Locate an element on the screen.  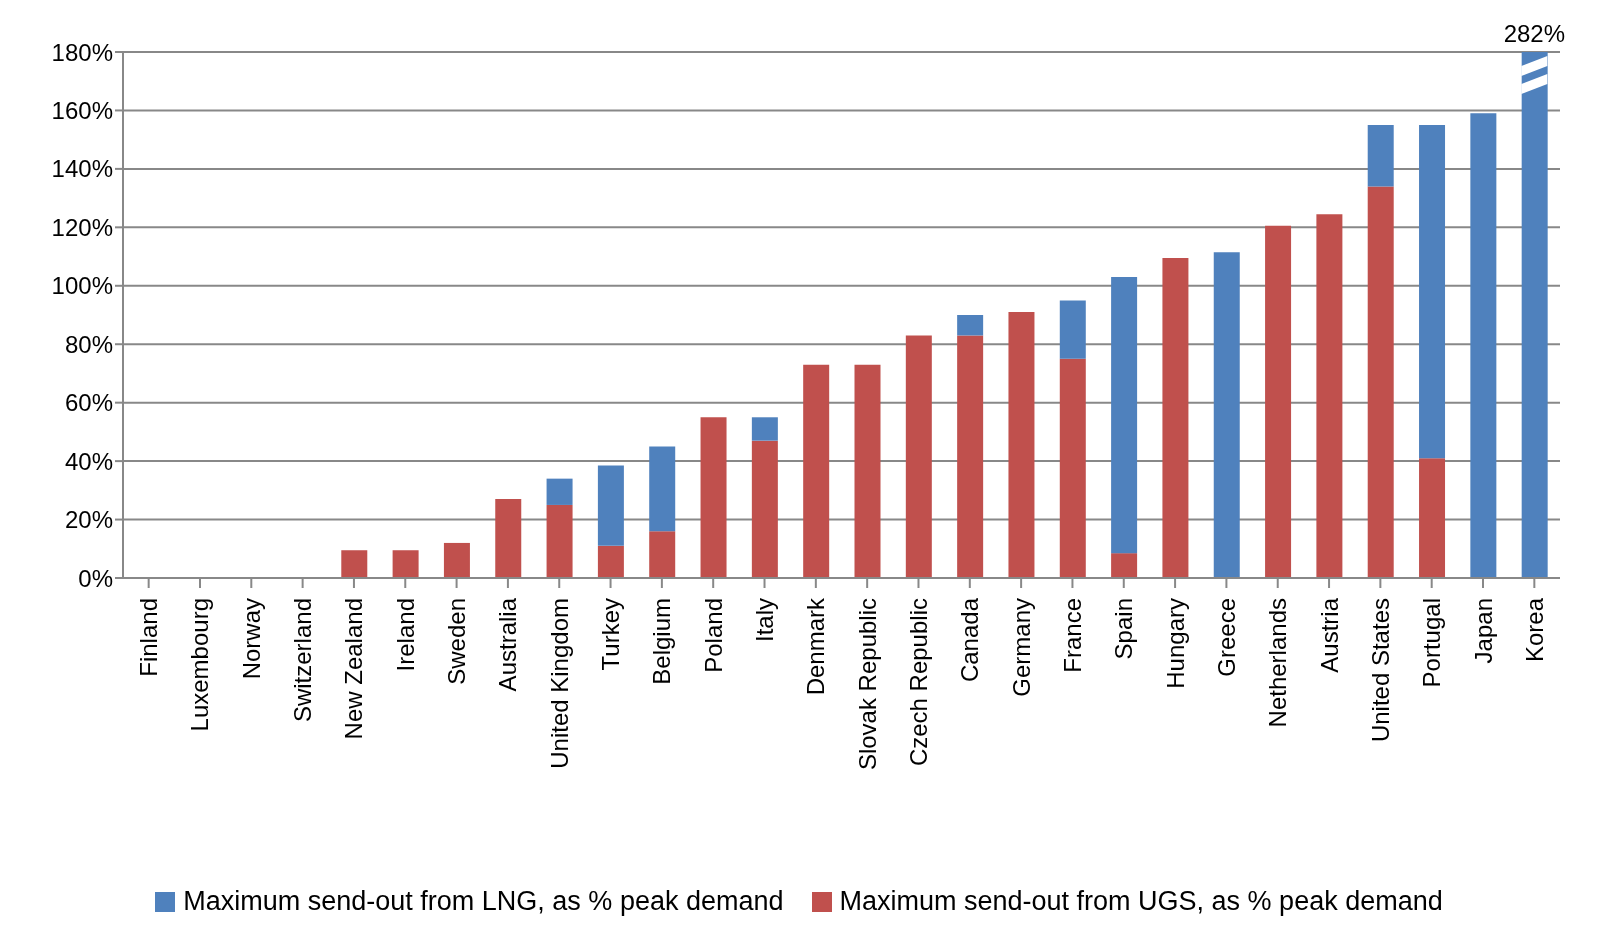
x-tick-label: Slovak Republic is located at coordinates (867, 684).